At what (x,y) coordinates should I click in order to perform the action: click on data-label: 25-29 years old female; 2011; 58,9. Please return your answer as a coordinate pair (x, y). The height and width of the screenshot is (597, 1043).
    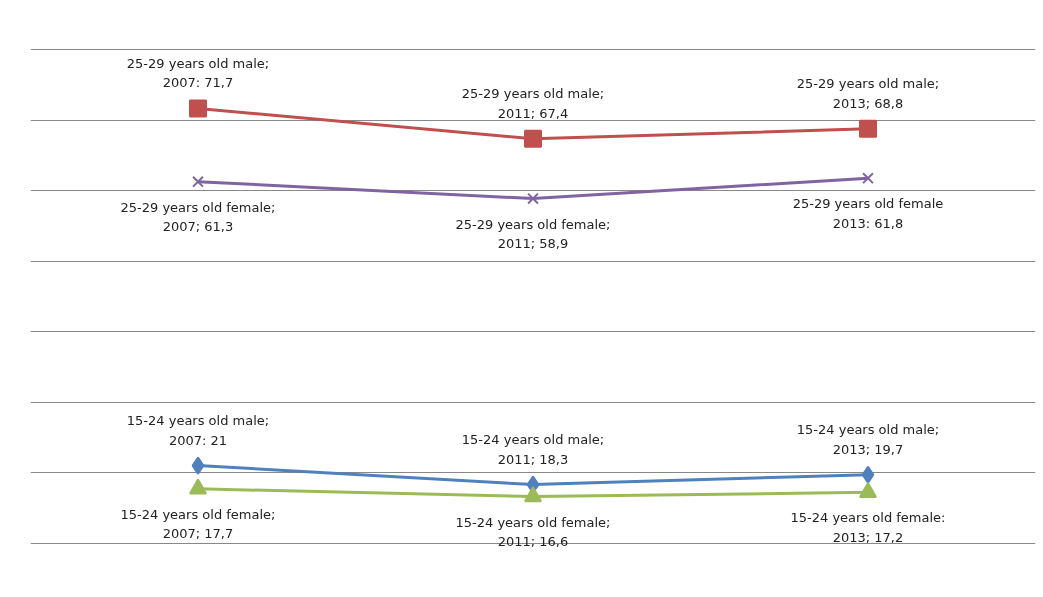
    Looking at the image, I should click on (533, 234).